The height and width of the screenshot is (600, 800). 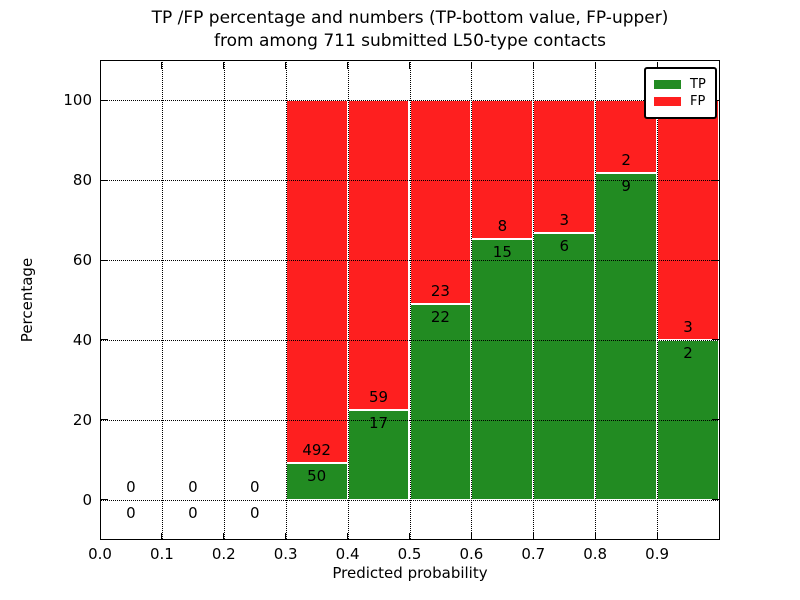 What do you see at coordinates (471, 554) in the screenshot?
I see `x-tick-label: 0.6` at bounding box center [471, 554].